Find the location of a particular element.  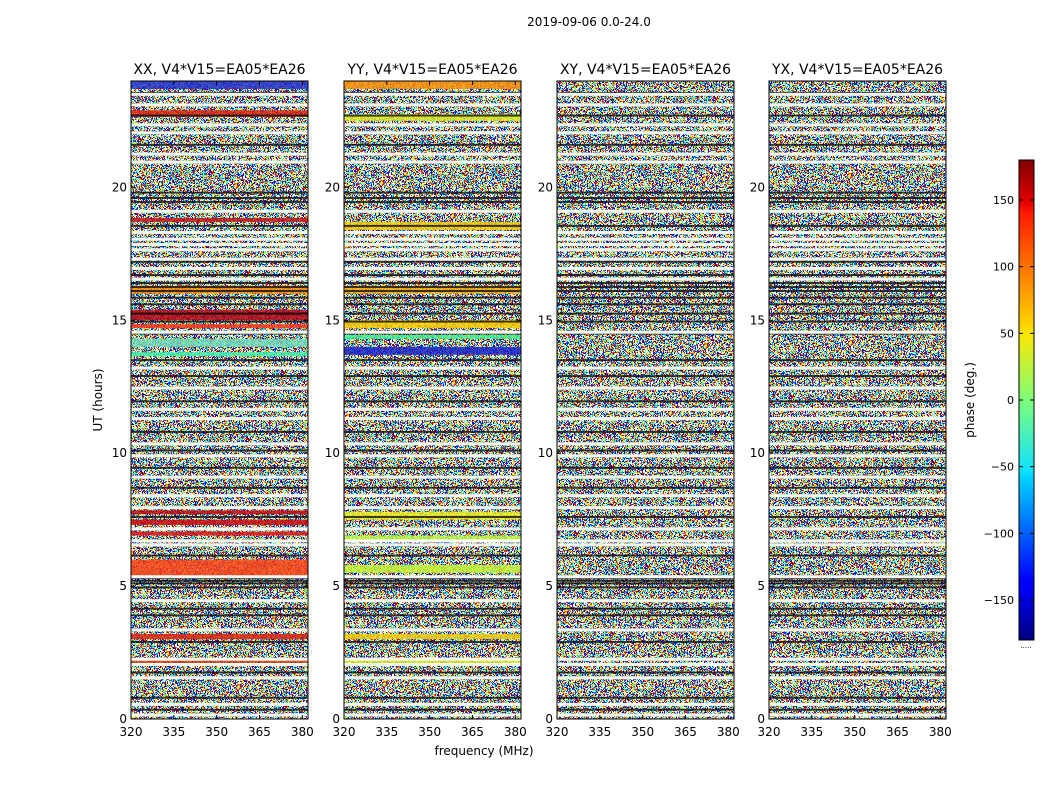

colorbar-tick-label: −50 is located at coordinates (1002, 467).